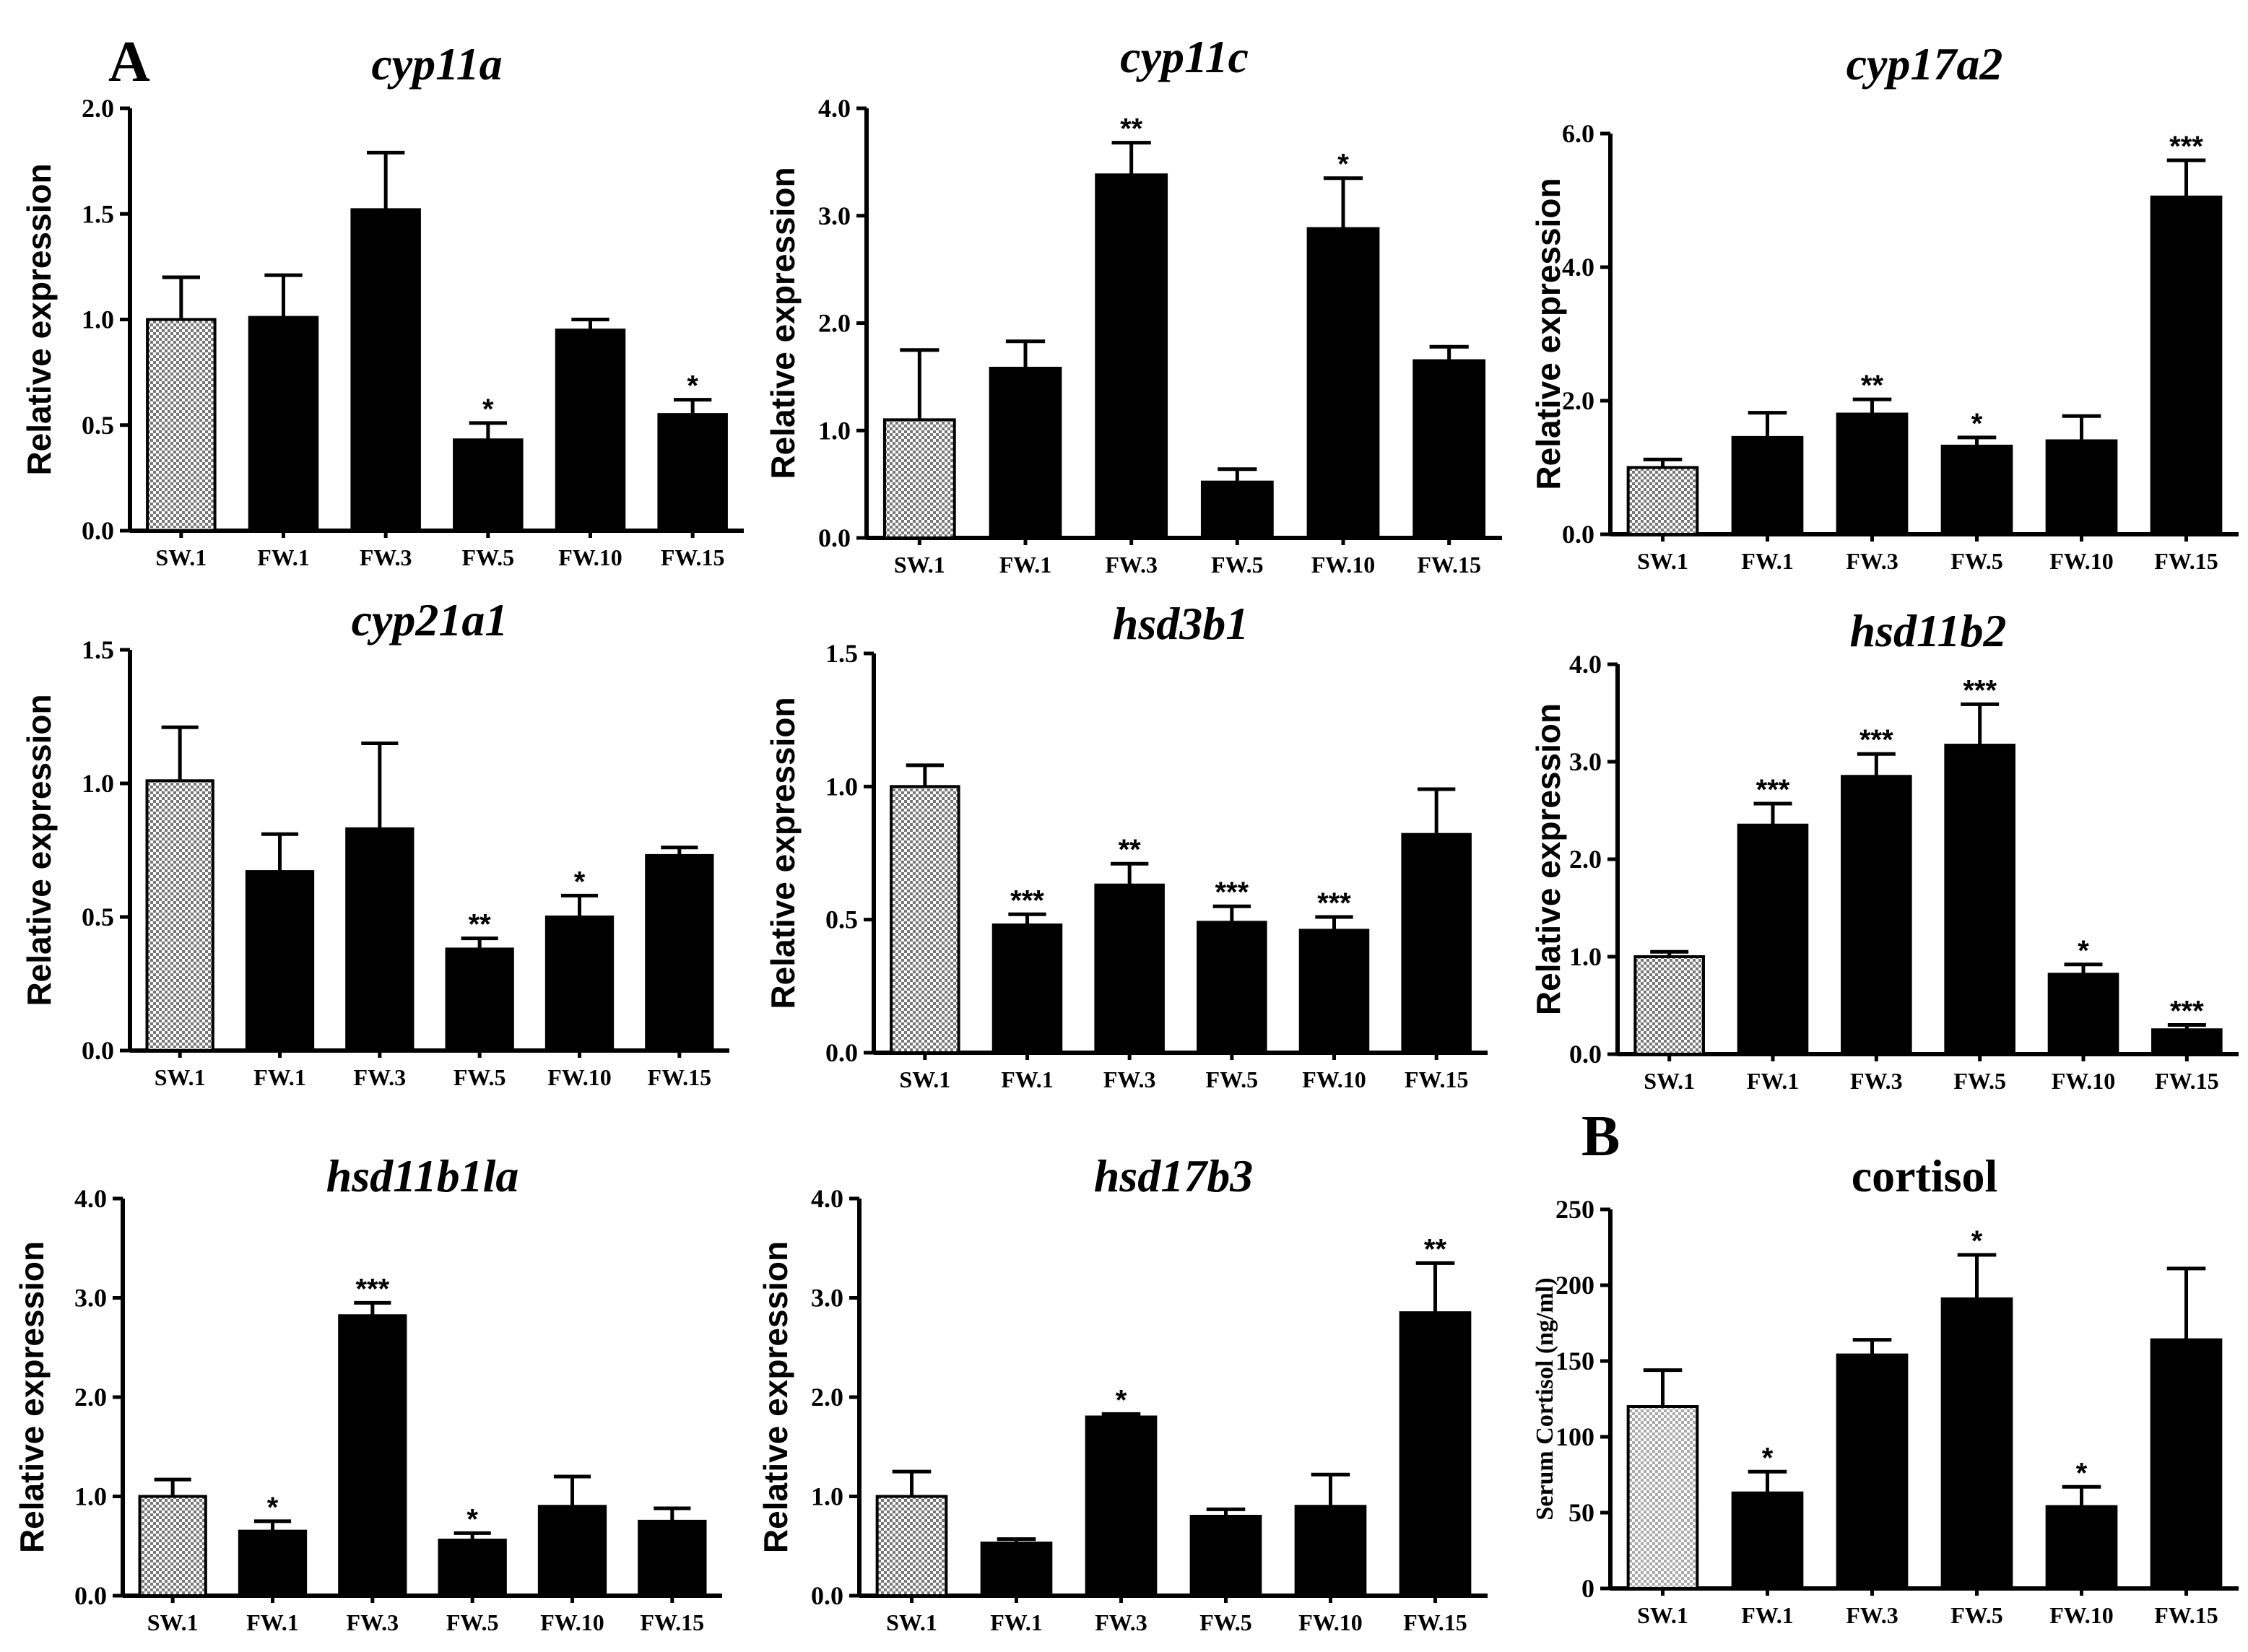  I want to click on y-tick-label: 0.5, so click(98, 917).